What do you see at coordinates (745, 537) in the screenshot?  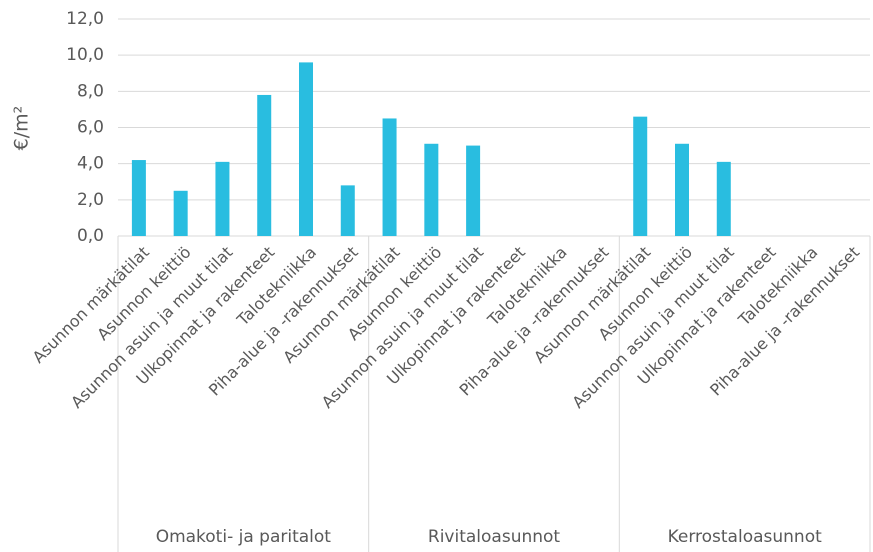 I see `group-label: Kerrostaloasunnot` at bounding box center [745, 537].